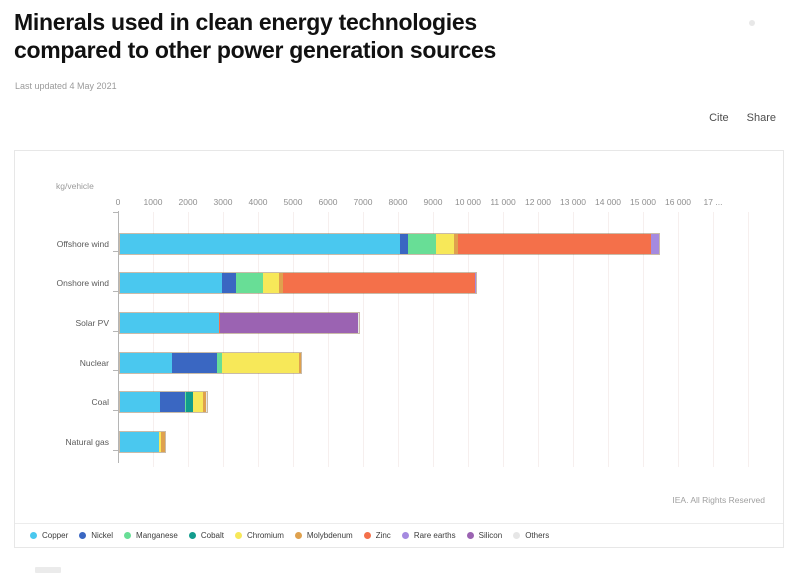 The height and width of the screenshot is (573, 800). I want to click on bar-row-natural-gas, so click(142, 442).